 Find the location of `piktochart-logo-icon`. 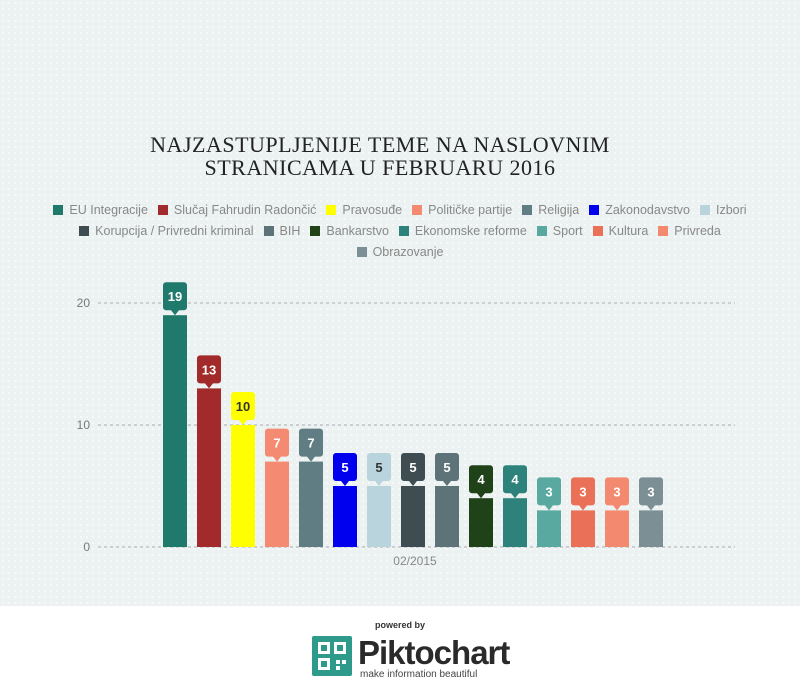

piktochart-logo-icon is located at coordinates (332, 656).